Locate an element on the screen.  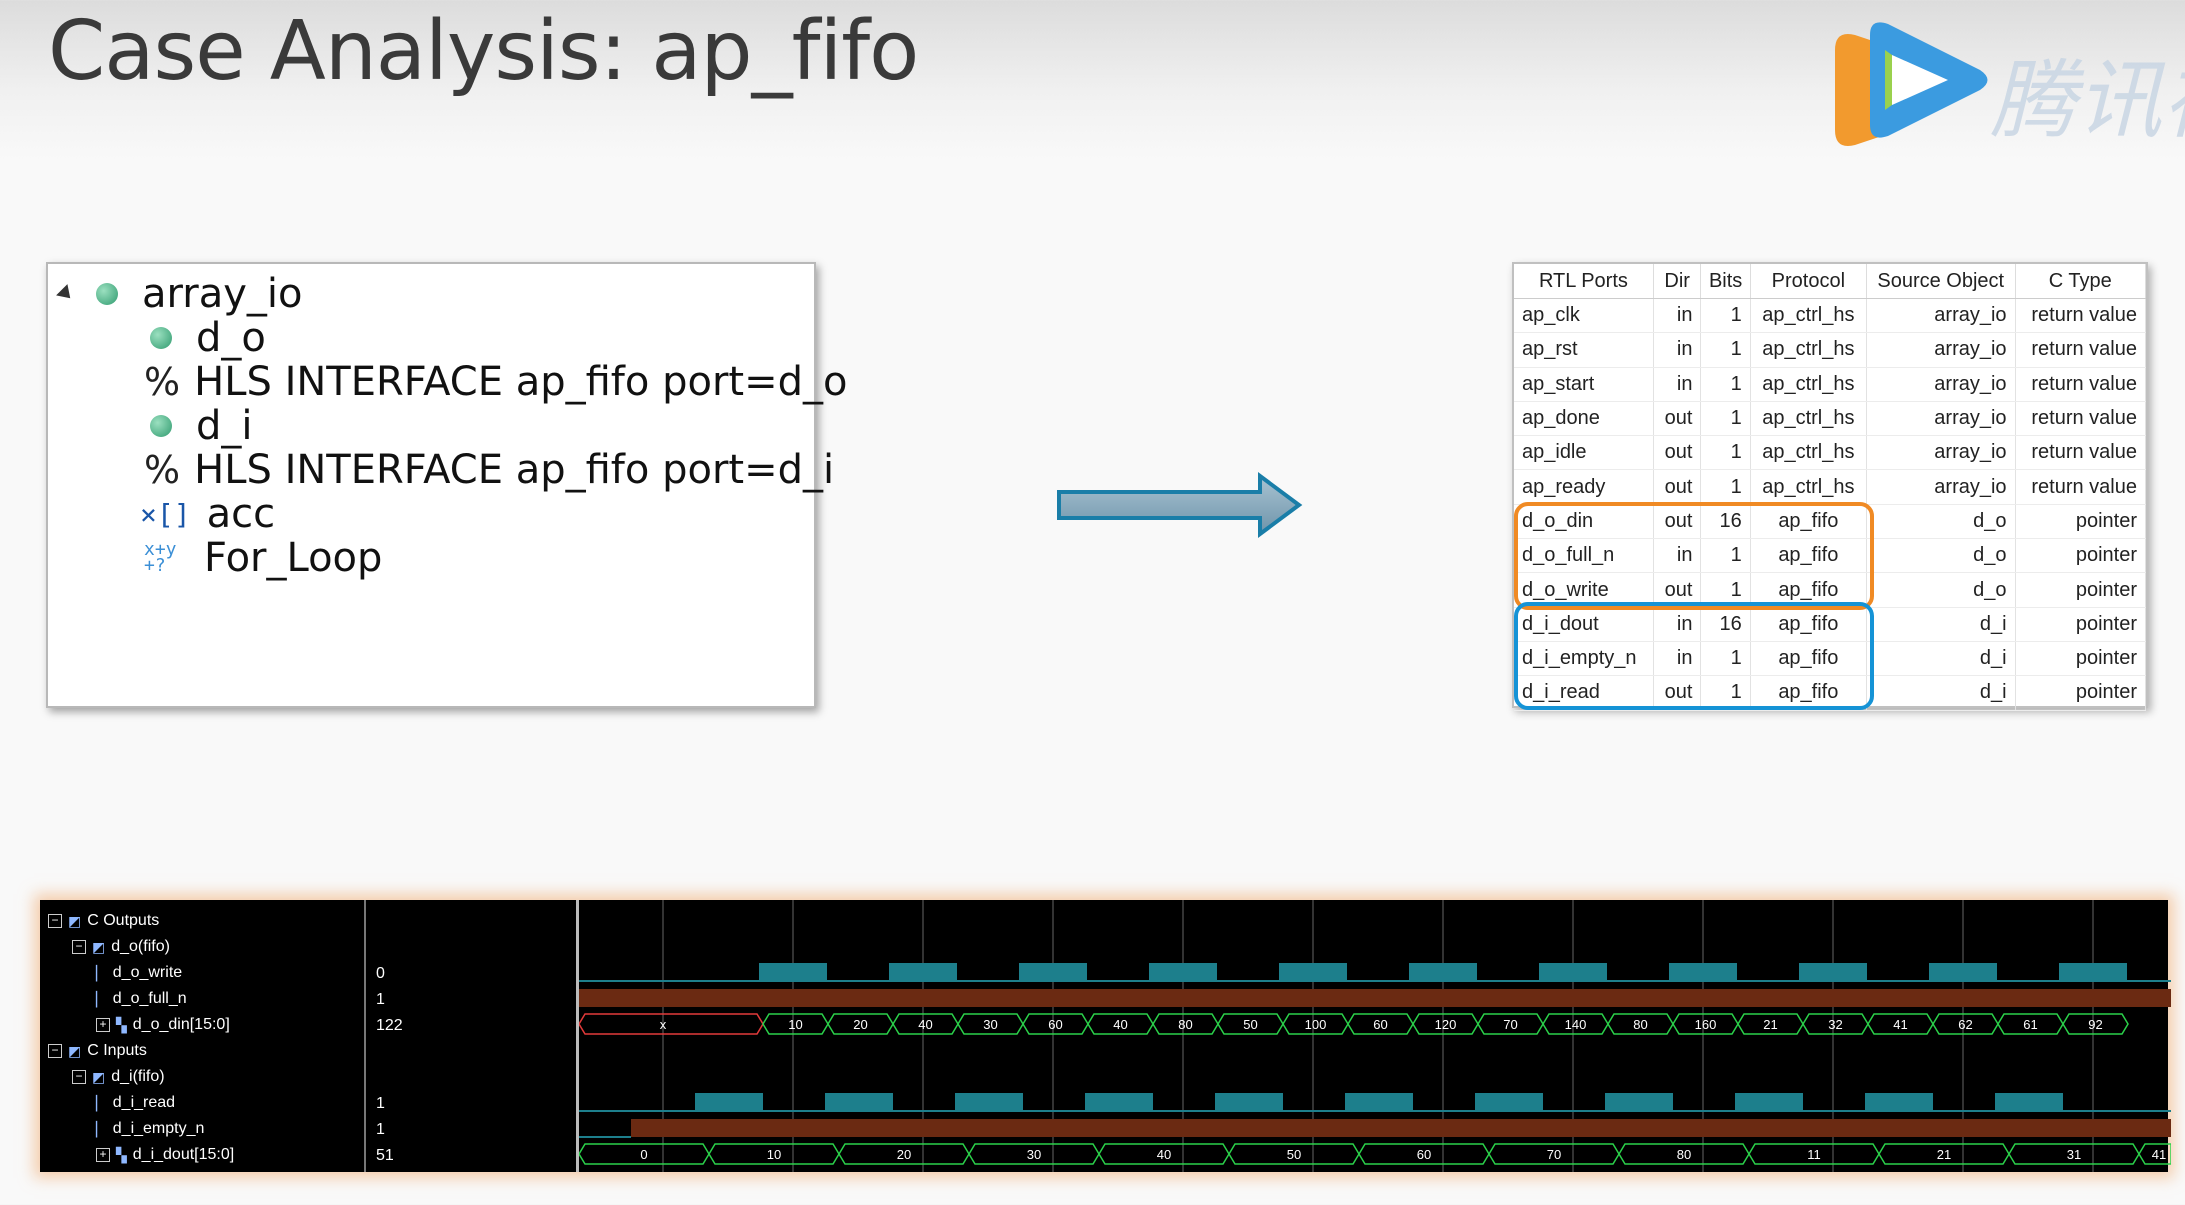
bus-value-label: 20 is located at coordinates (860, 1024).